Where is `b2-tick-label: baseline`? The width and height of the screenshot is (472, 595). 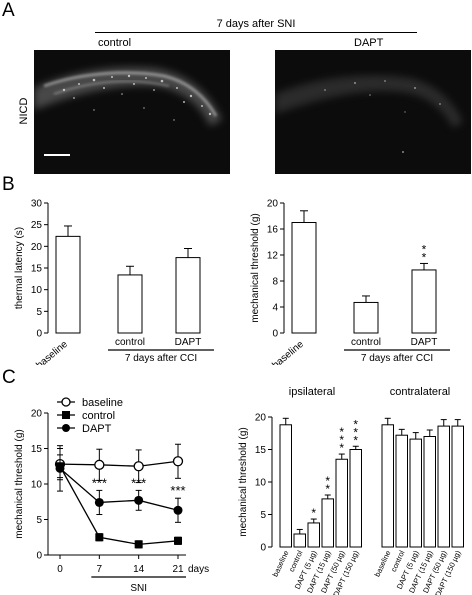
b2-tick-label: baseline is located at coordinates (288, 352).